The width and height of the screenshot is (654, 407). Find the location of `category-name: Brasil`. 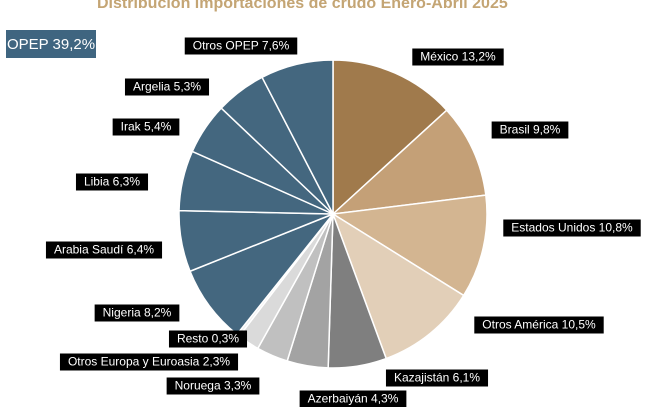

category-name: Brasil is located at coordinates (515, 130).